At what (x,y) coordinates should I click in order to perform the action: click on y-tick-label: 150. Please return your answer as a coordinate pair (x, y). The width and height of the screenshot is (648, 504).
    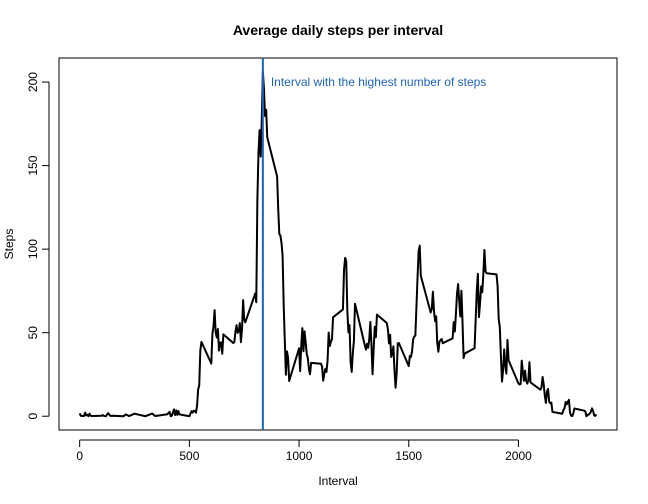
    Looking at the image, I should click on (33, 165).